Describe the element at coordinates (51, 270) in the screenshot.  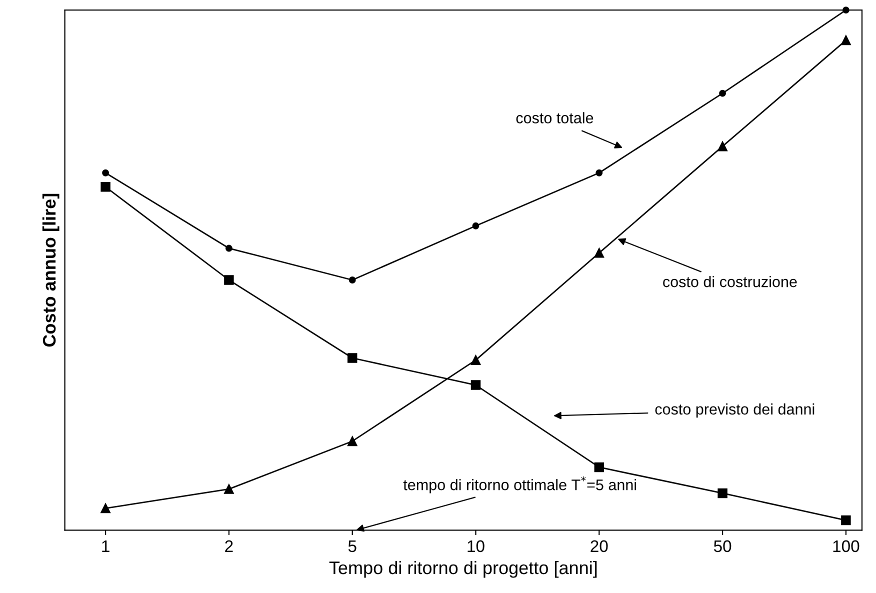
I see `y-axis-title: Costo annuo [lire]` at that location.